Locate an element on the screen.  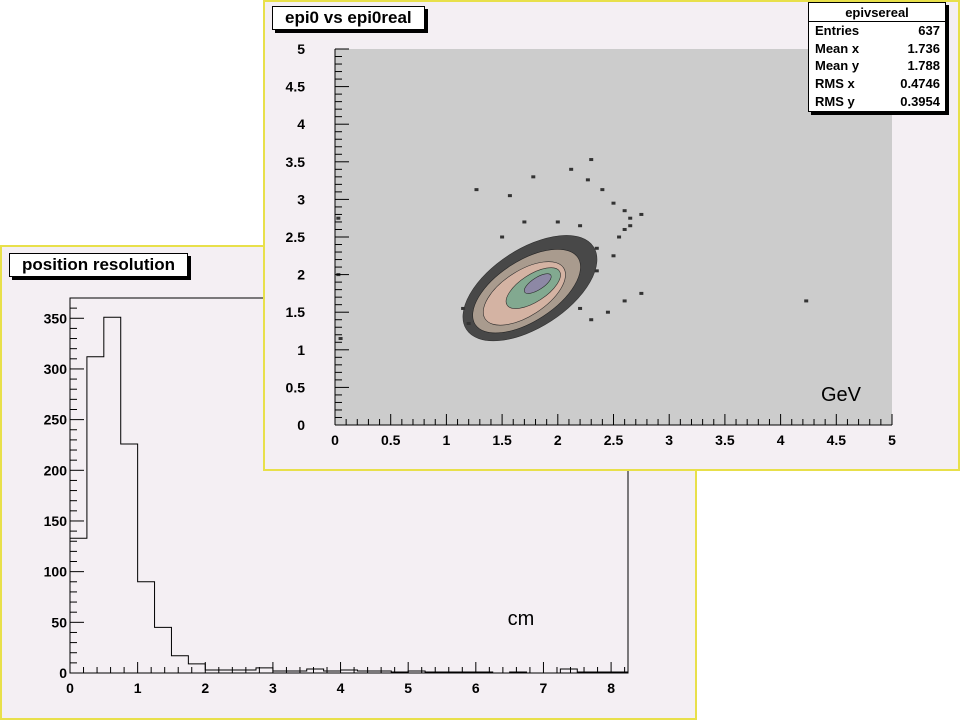
y-tick-label: 2.5 is located at coordinates (296, 237).